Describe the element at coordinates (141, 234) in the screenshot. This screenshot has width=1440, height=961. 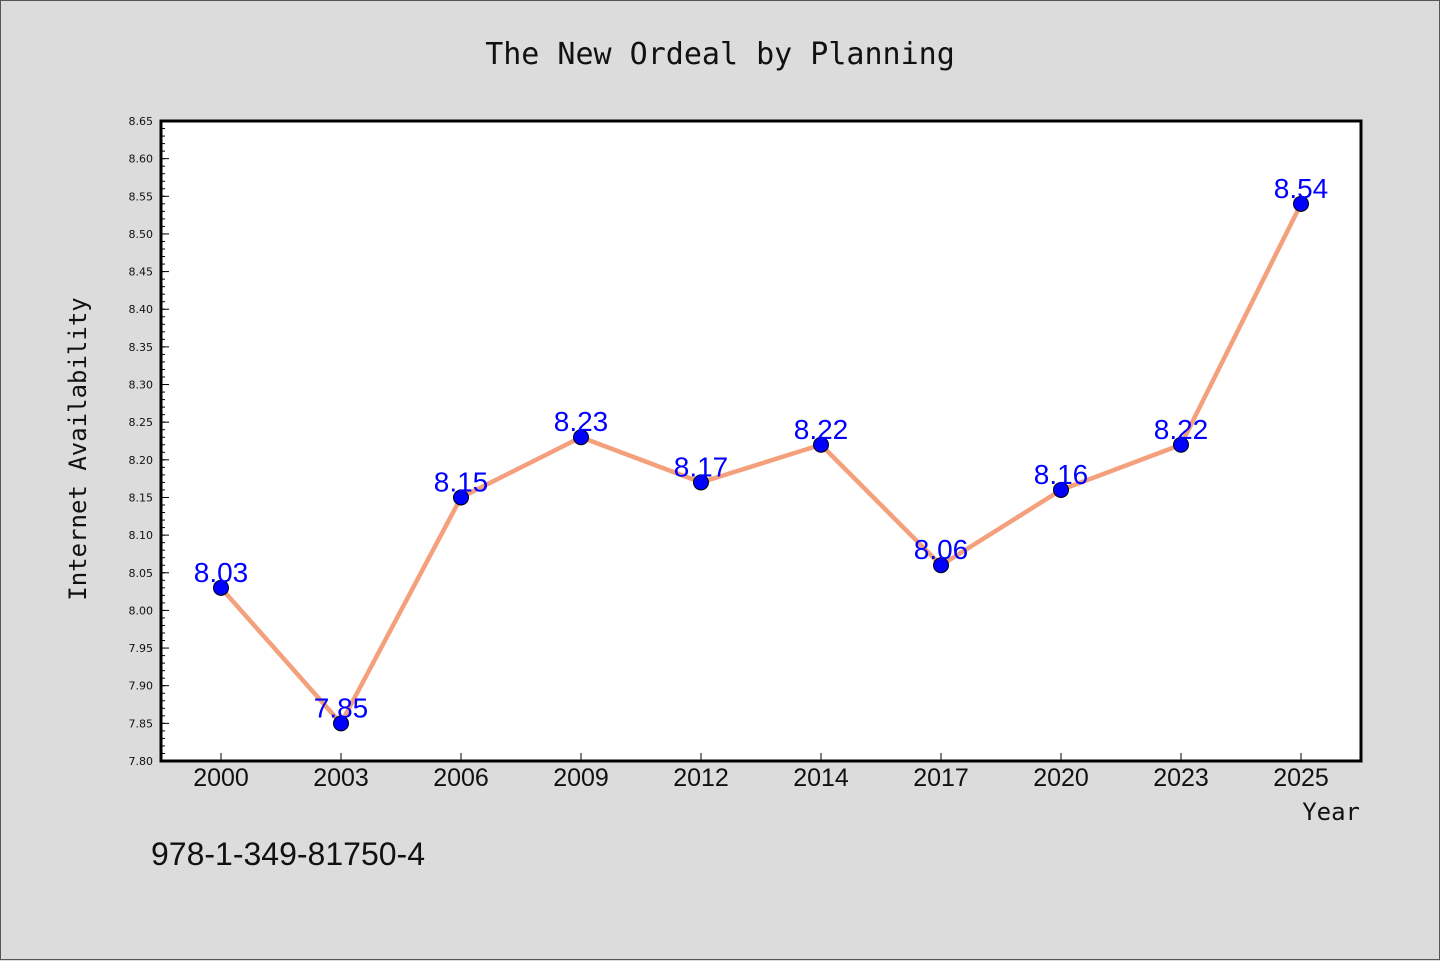
I see `y-tick-label: 8.50` at that location.